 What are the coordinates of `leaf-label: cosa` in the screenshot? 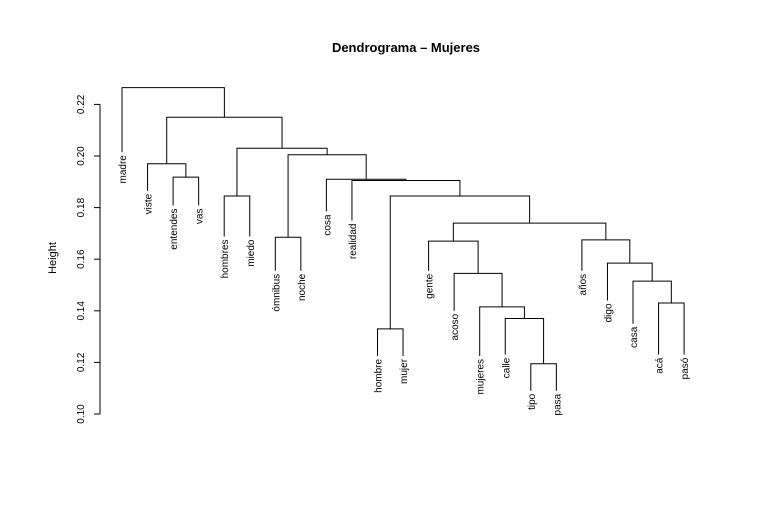 It's located at (327, 225).